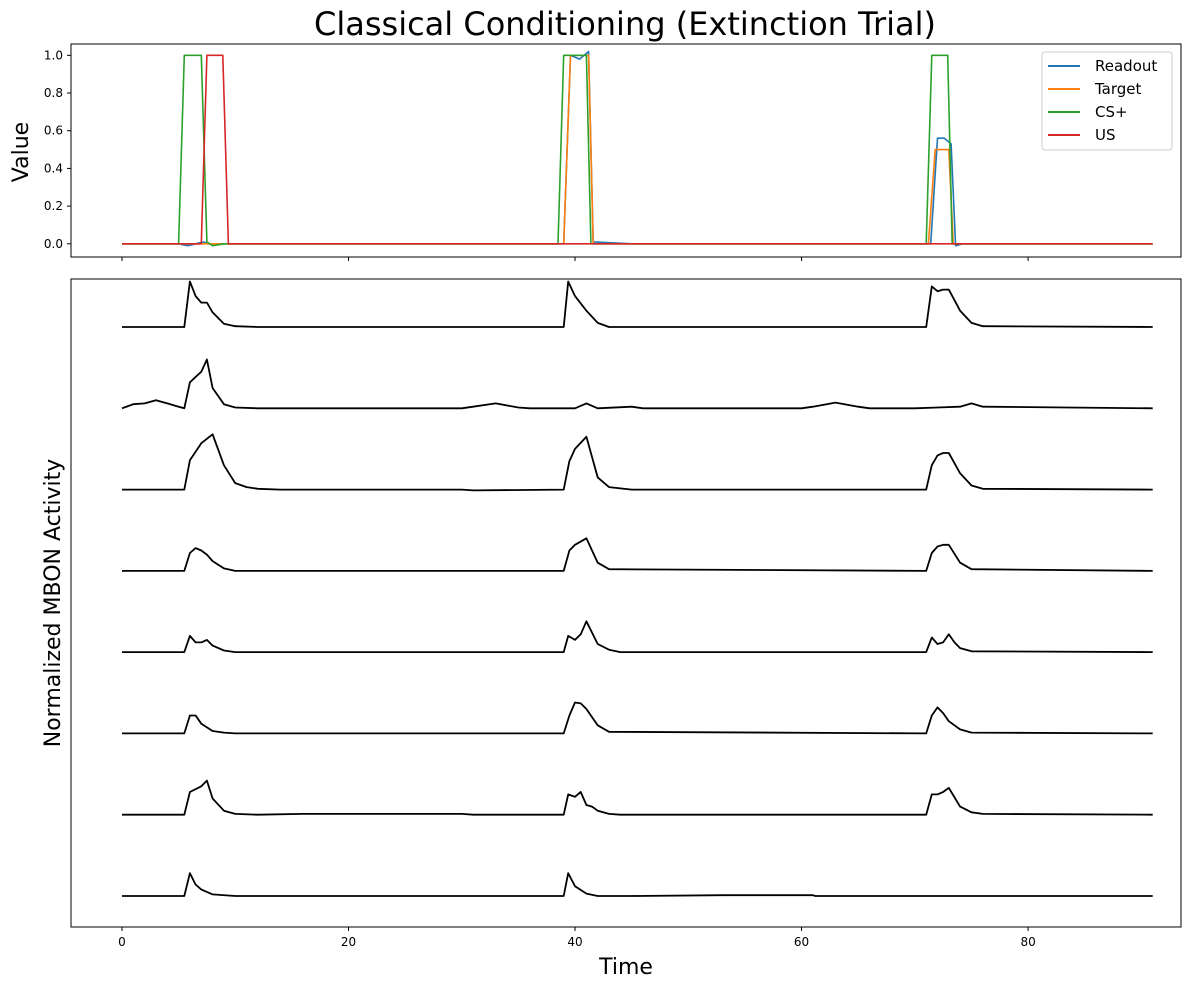  What do you see at coordinates (53, 55) in the screenshot?
I see `top-y-tick-label: 1.0` at bounding box center [53, 55].